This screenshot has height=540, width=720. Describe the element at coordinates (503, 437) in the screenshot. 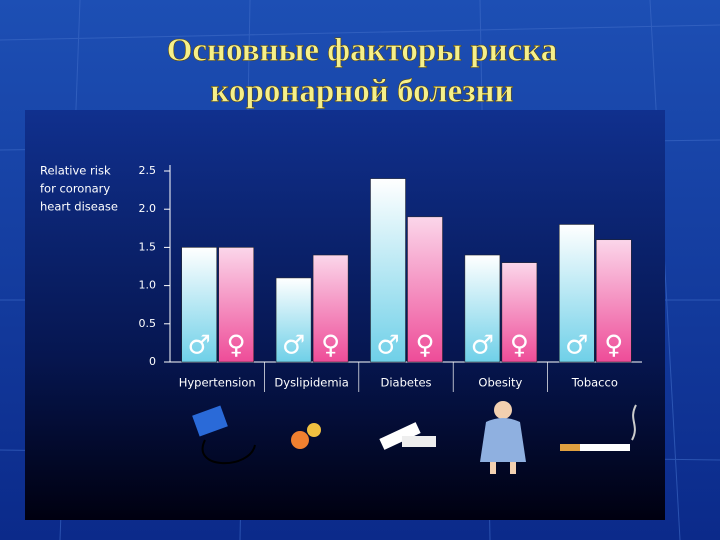

I see `figure-icon` at that location.